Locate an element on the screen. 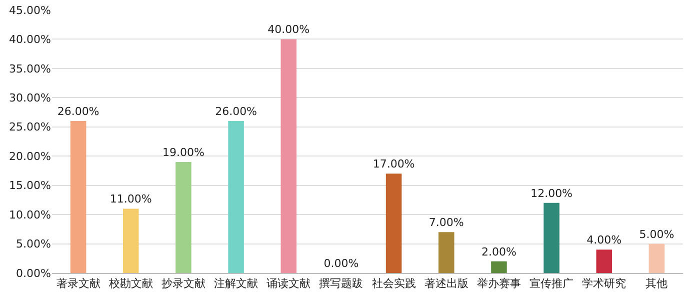 The width and height of the screenshot is (687, 297). x-tick-label: 注解文献 is located at coordinates (236, 283).